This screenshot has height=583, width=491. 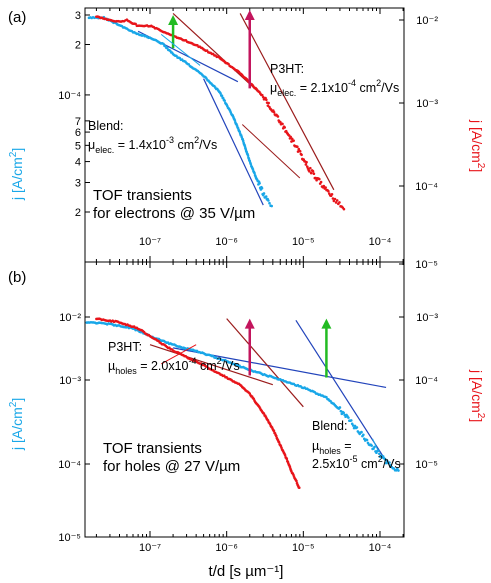 What do you see at coordinates (334, 88) in the screenshot?
I see `panel-a-p3ht-mobility: μelec. = 2.1x10-4 cm2/Vs` at bounding box center [334, 88].